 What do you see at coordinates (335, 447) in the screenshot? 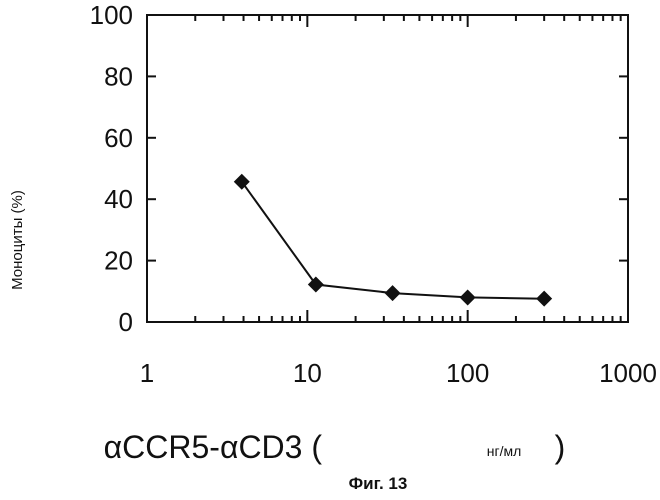
I see `x-axis-label: αCCR5-αCD3 ( нг/мл )` at bounding box center [335, 447].